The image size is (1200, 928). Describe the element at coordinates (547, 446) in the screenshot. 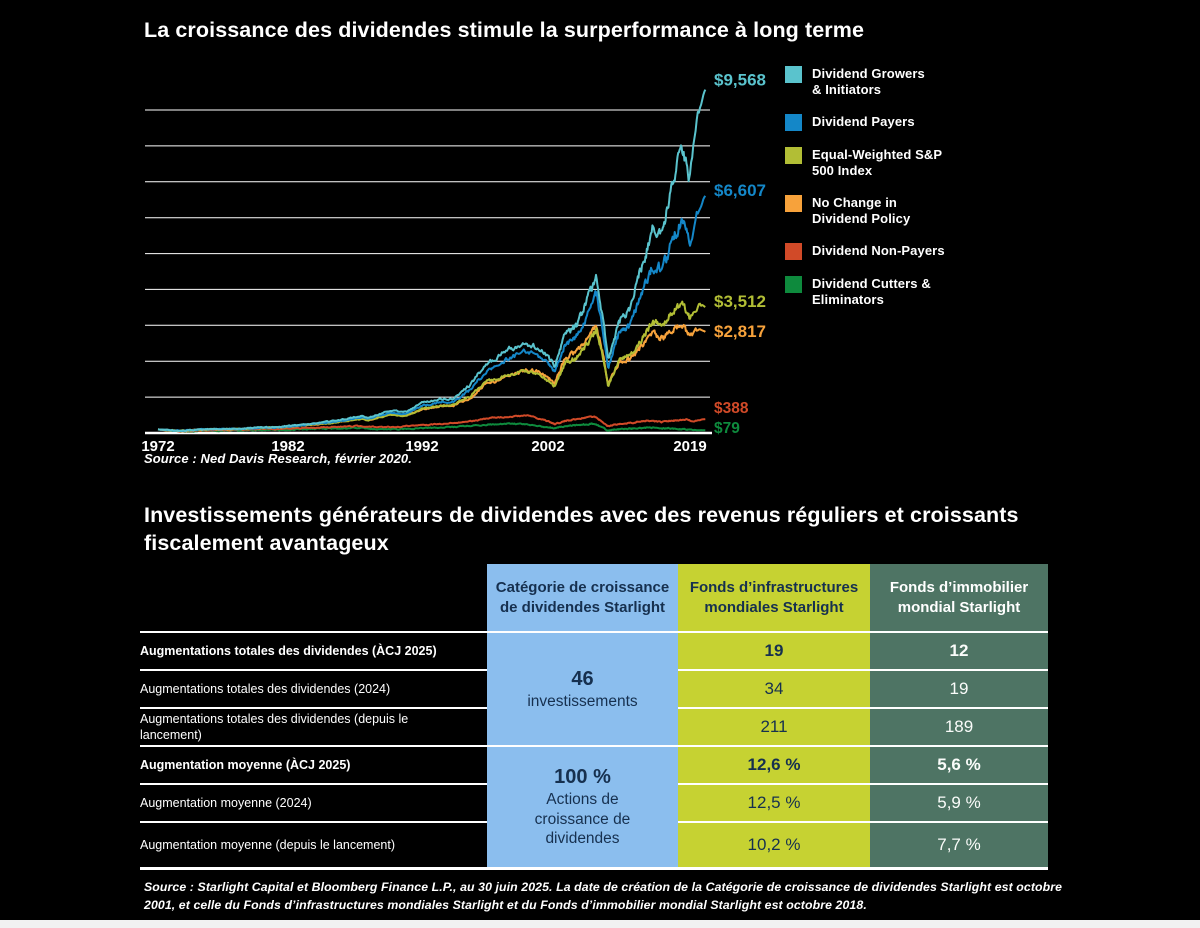

I see `x-tick-label: 2002` at that location.